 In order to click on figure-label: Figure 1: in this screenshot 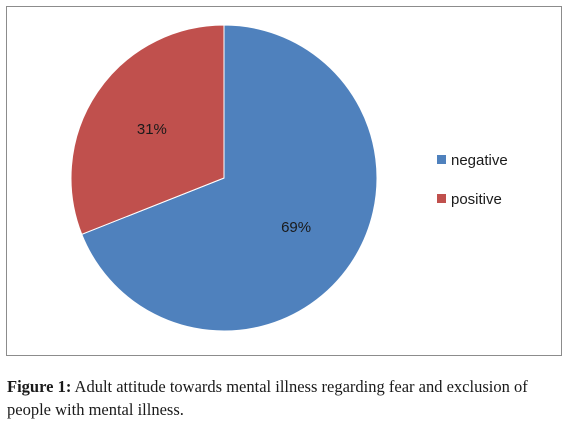, I will do `click(39, 386)`.